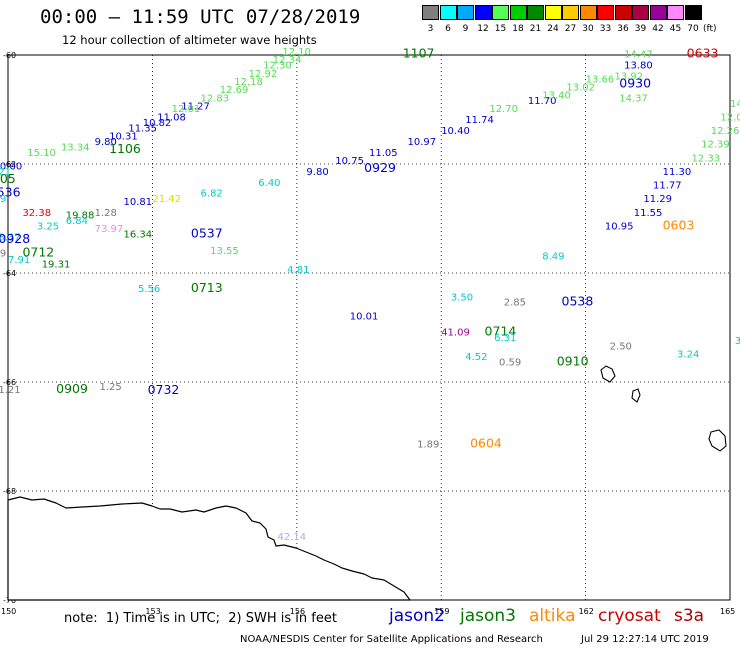 Image resolution: width=740 pixels, height=650 pixels. What do you see at coordinates (56, 265) in the screenshot?
I see `wave-height-value: 19.31` at bounding box center [56, 265].